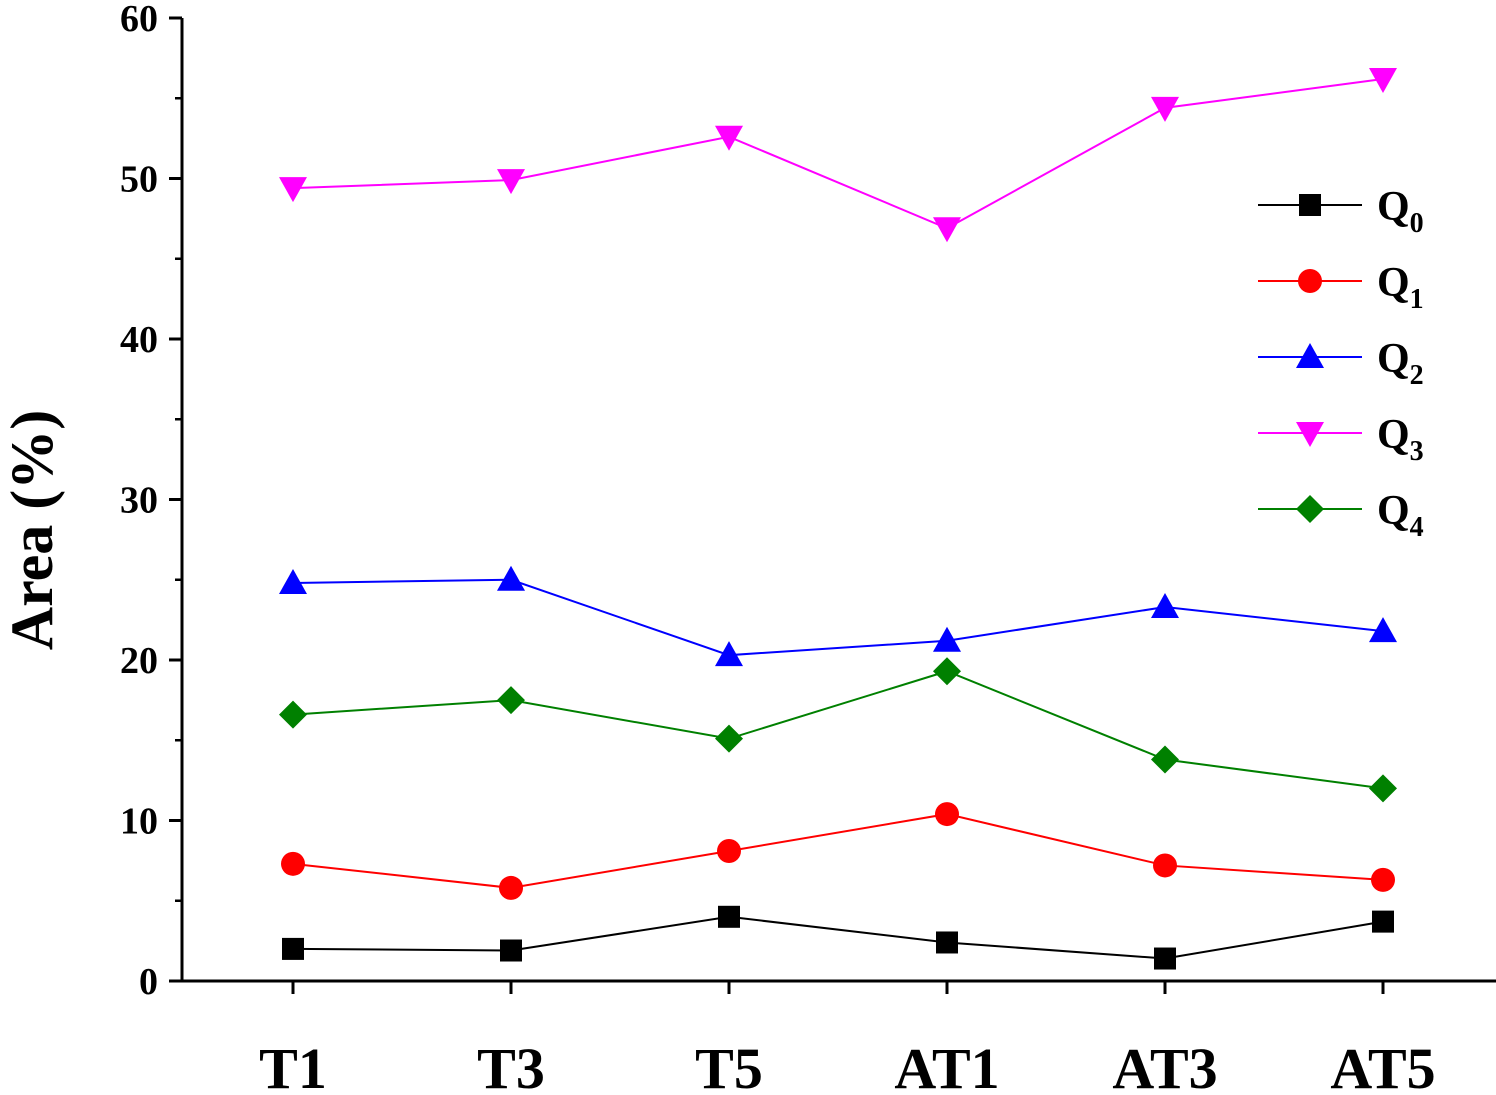  I want to click on x-tick-label-at1: AT1, so click(946, 1065).